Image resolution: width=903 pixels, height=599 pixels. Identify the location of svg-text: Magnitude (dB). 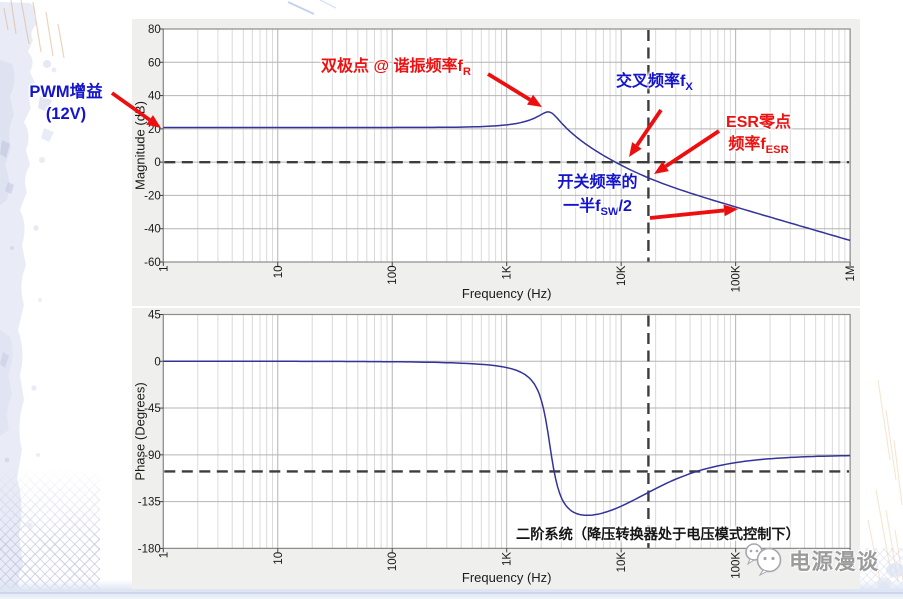
(140, 145).